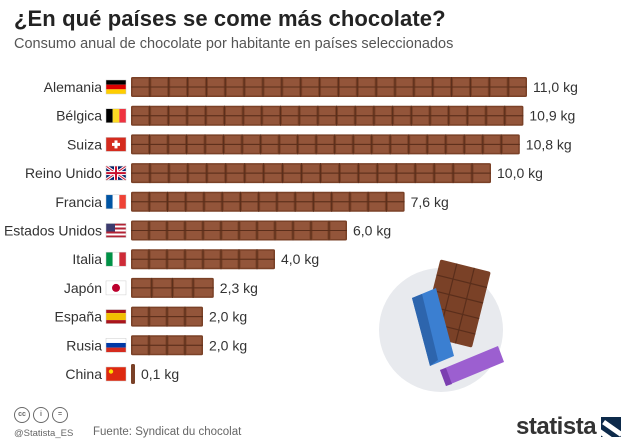  Describe the element at coordinates (116, 115) in the screenshot. I see `flag-icon-be` at that location.